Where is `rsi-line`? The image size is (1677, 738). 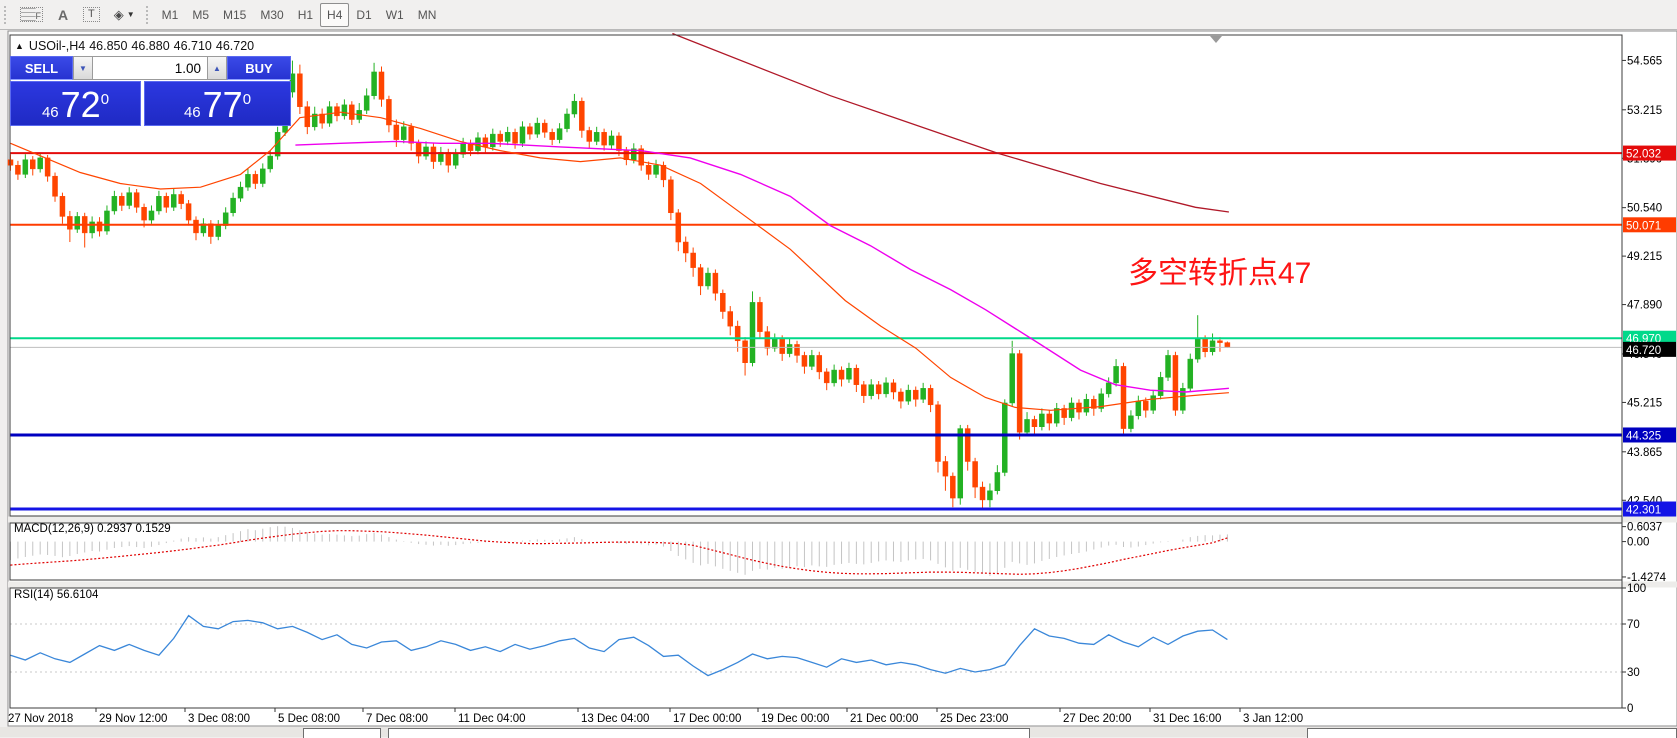
rsi-line is located at coordinates (619, 645).